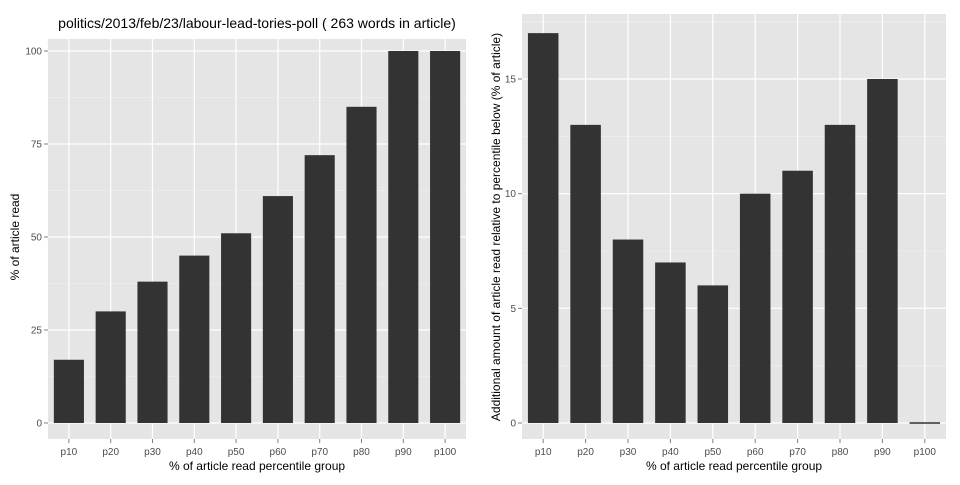 This screenshot has width=960, height=485. Describe the element at coordinates (403, 452) in the screenshot. I see `left-x-tick-label: p90` at that location.